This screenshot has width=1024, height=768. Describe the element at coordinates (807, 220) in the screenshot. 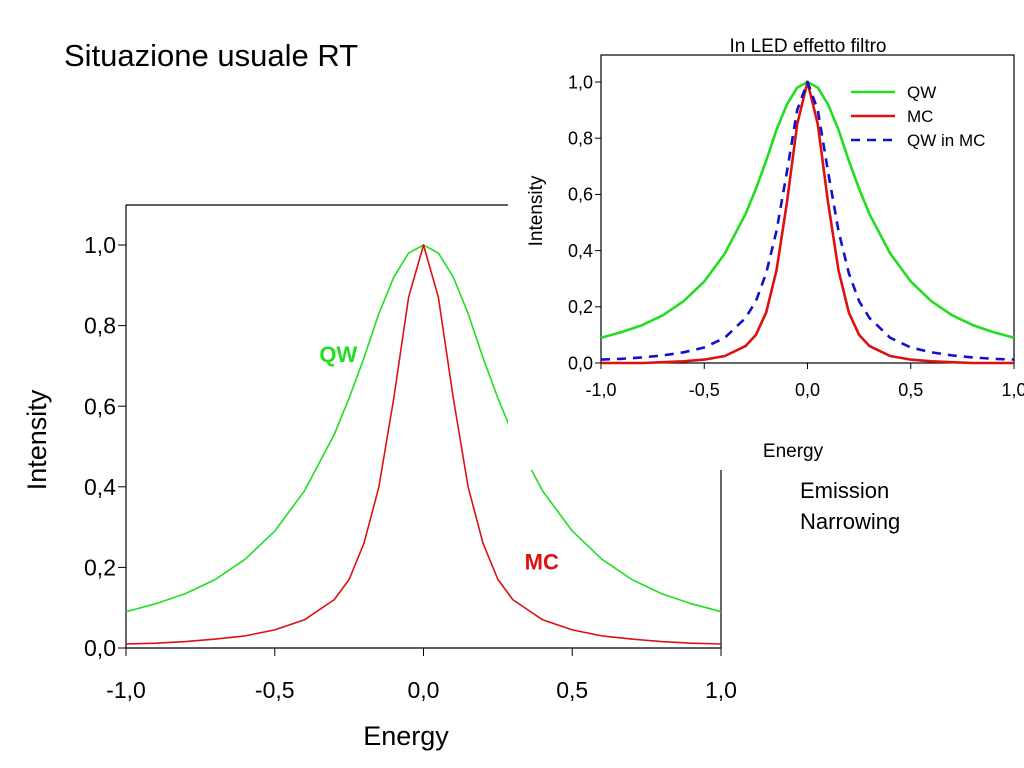

I see `series-line-qw-in-mc` at that location.